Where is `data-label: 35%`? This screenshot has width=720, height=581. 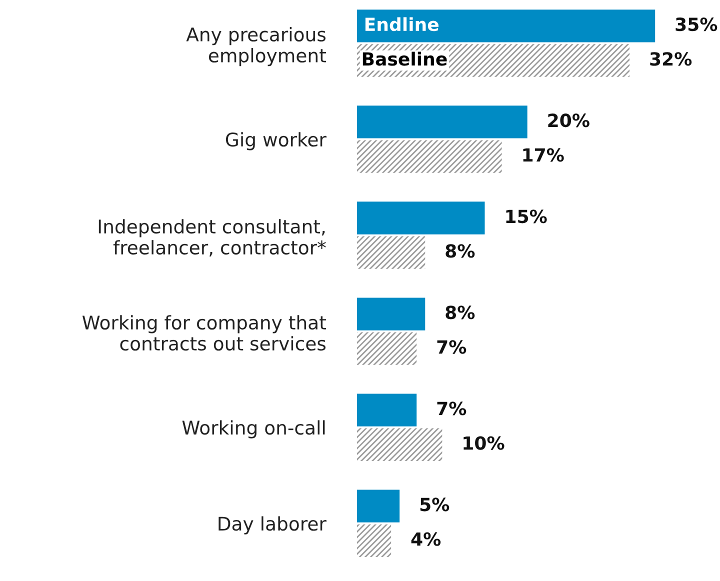
data-label: 35% is located at coordinates (697, 25).